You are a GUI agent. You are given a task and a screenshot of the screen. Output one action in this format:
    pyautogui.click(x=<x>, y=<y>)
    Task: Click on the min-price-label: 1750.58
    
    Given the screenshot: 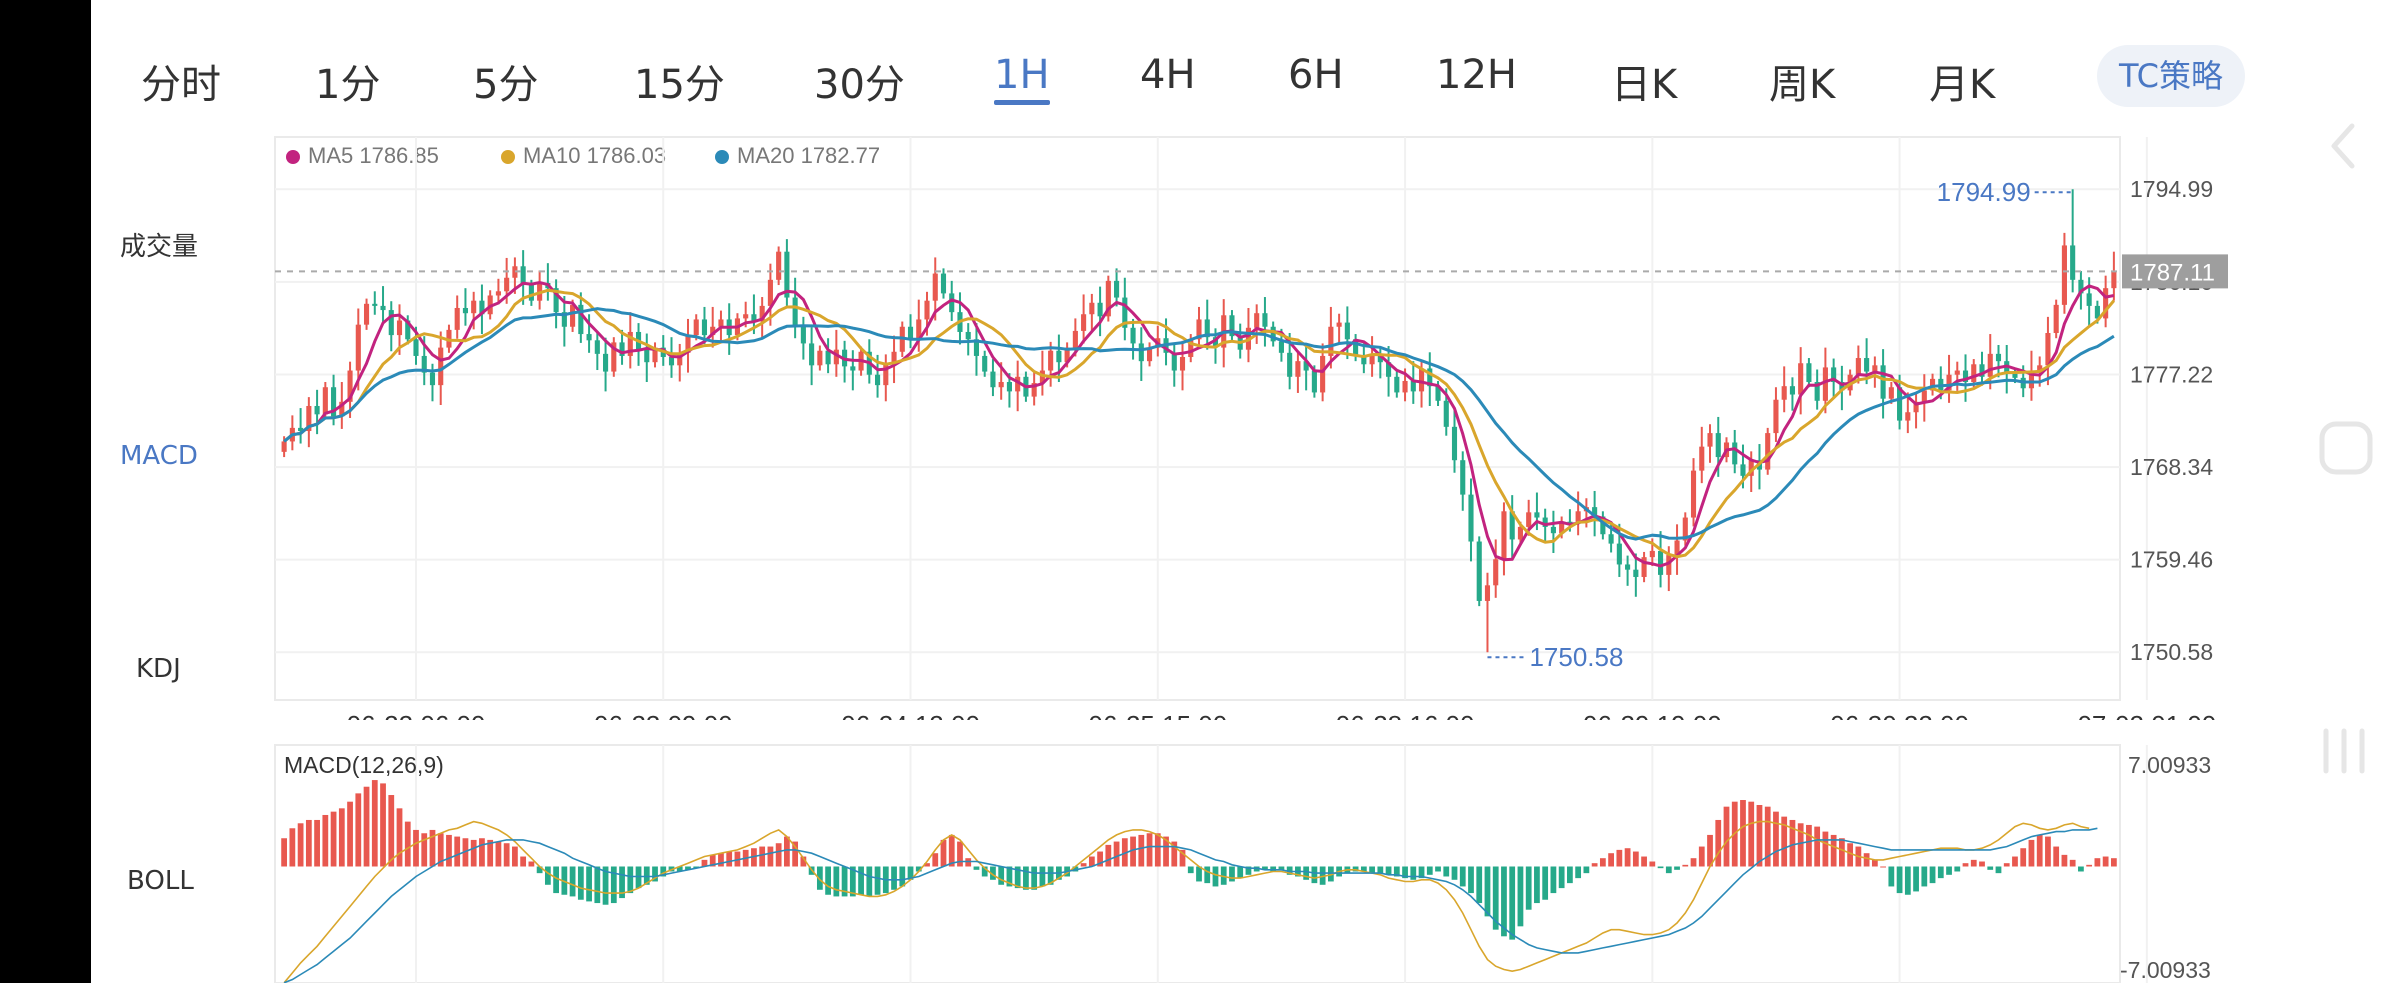 What is the action you would take?
    pyautogui.click(x=1576, y=657)
    